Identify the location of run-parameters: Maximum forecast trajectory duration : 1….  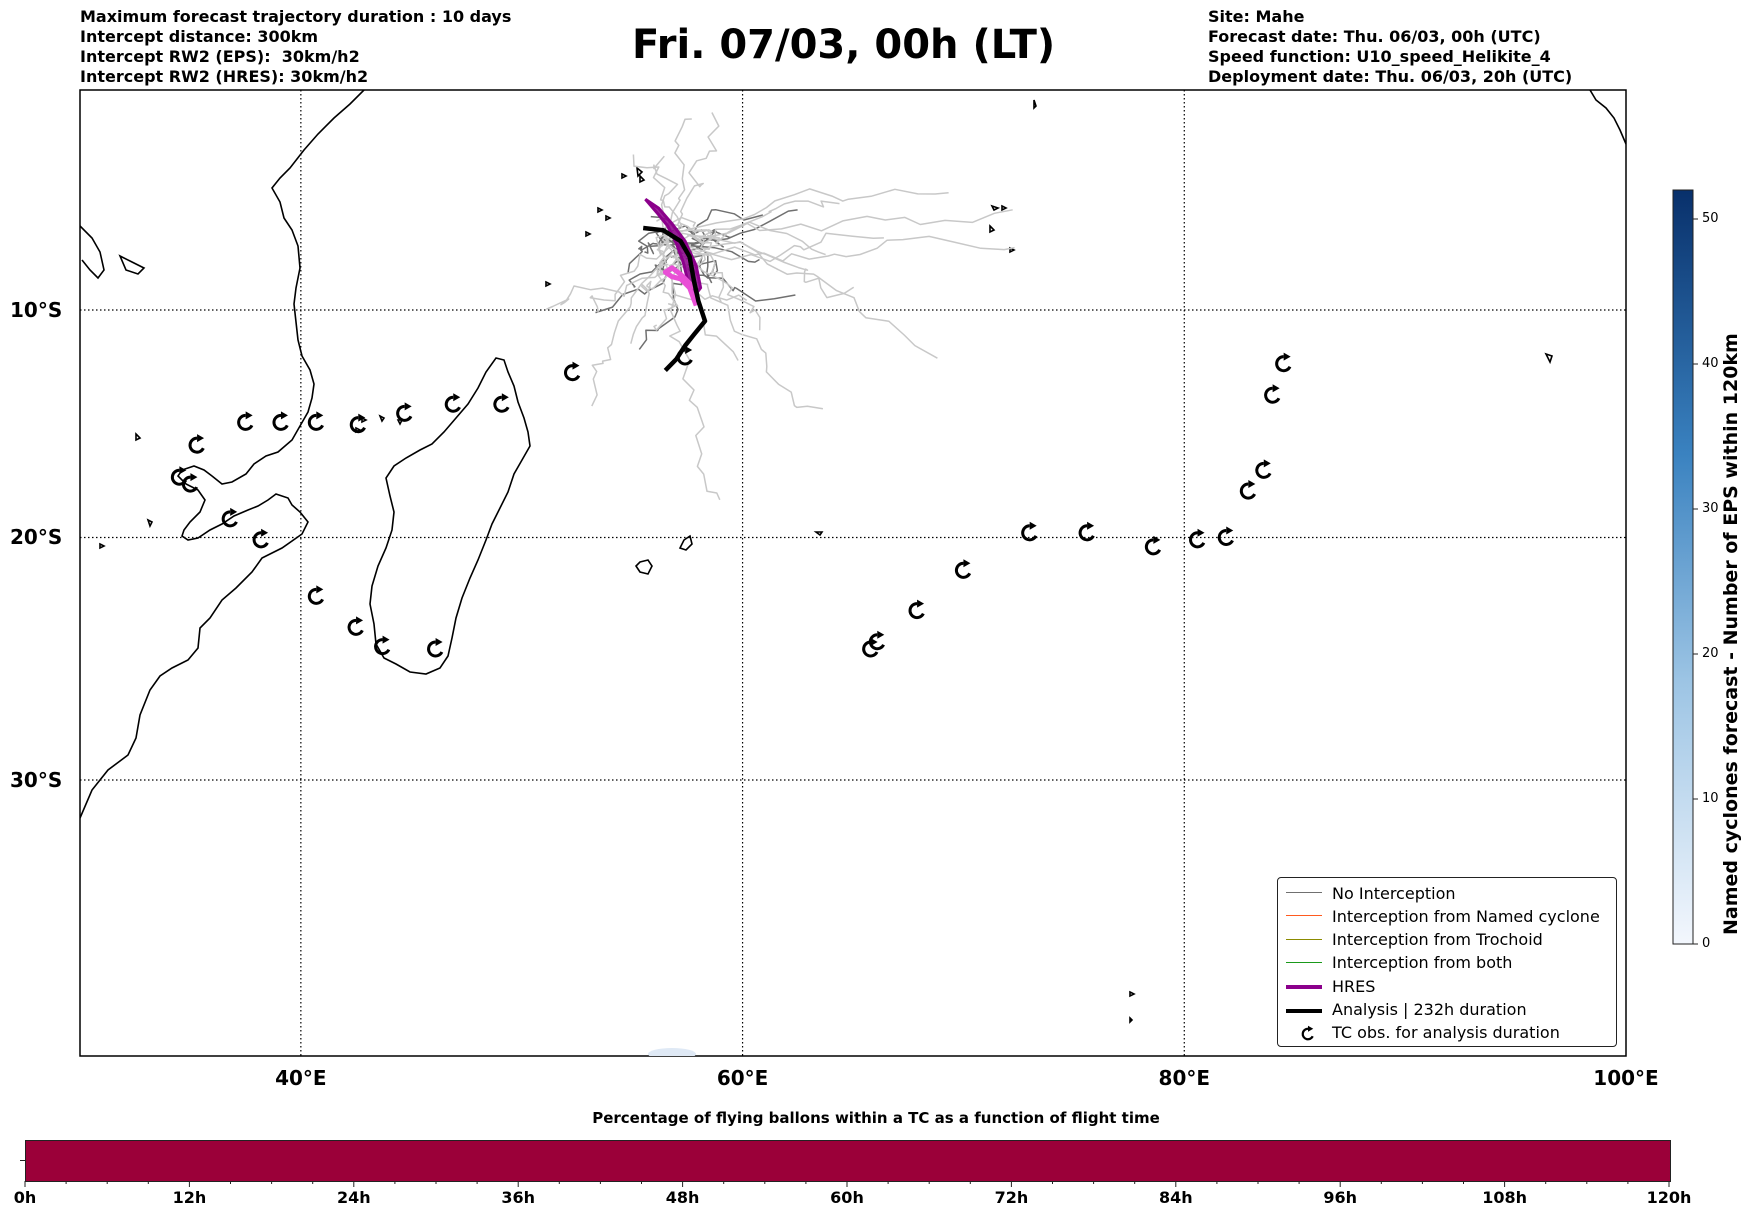
(295, 47).